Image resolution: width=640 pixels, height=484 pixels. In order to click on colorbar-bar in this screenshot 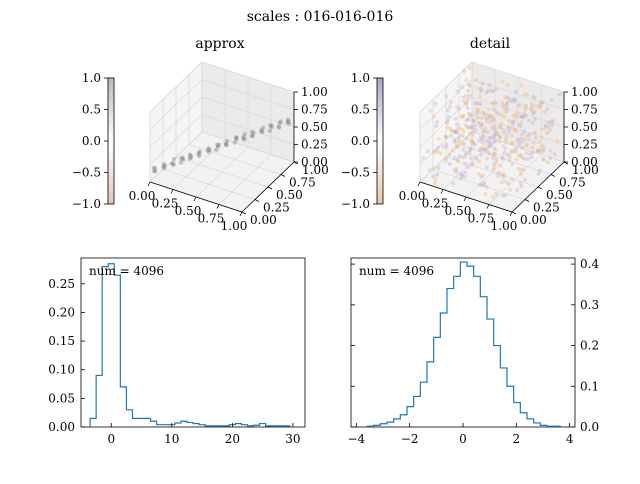, I will do `click(380, 141)`.